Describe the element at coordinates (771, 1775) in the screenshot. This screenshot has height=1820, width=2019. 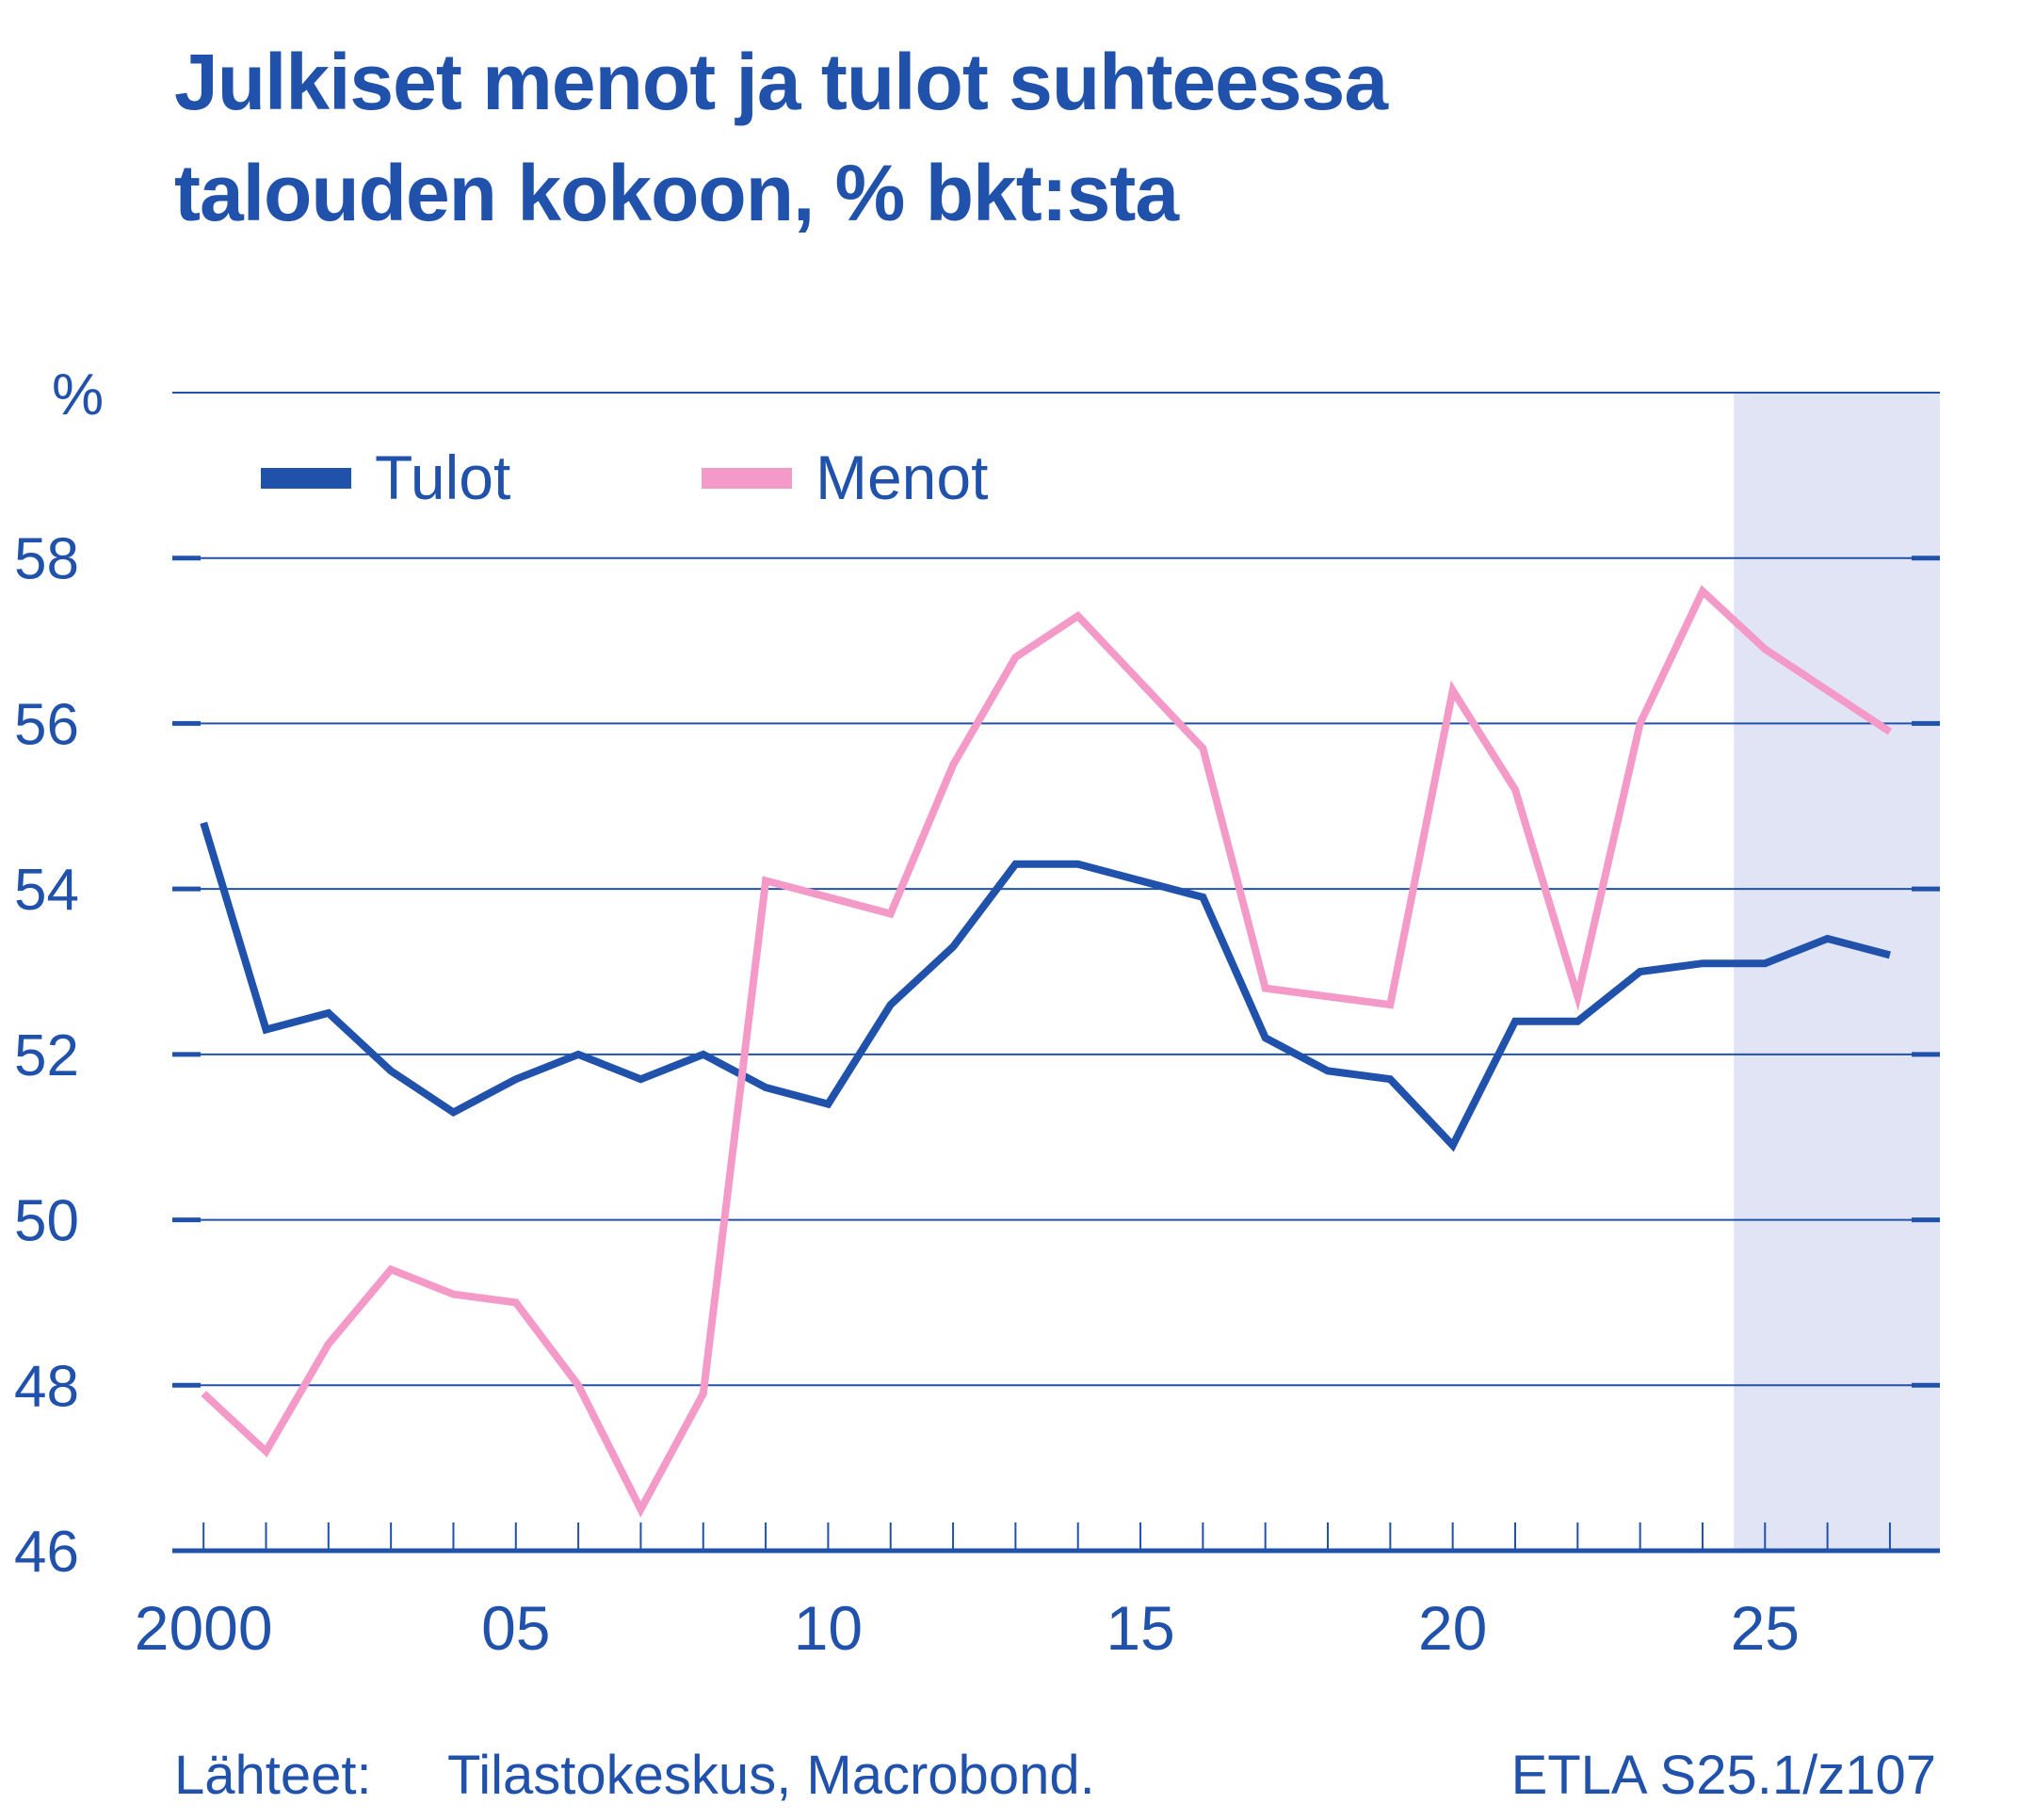
I see `sources-text: Tilastokeskus, Macrobond.` at that location.